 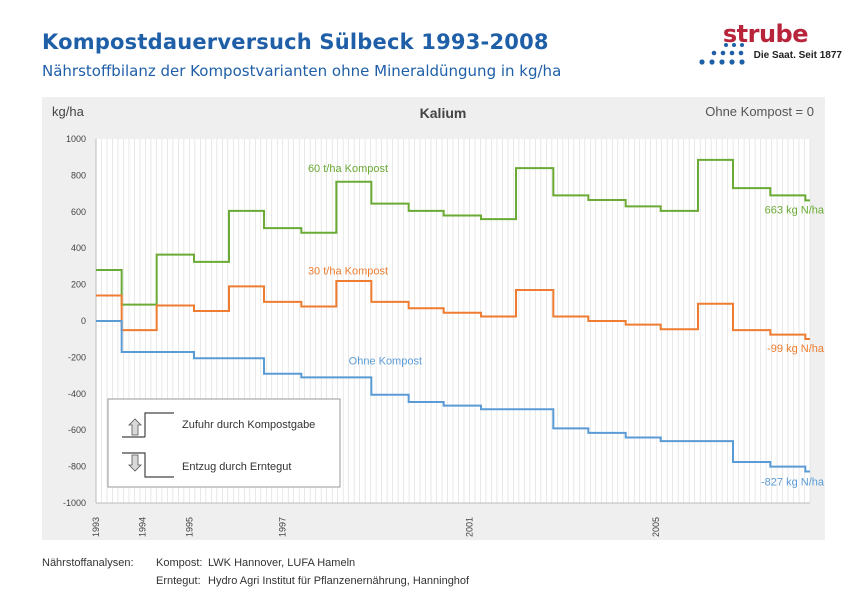 I want to click on series-end-label: 663 kg N/ha, so click(x=795, y=211).